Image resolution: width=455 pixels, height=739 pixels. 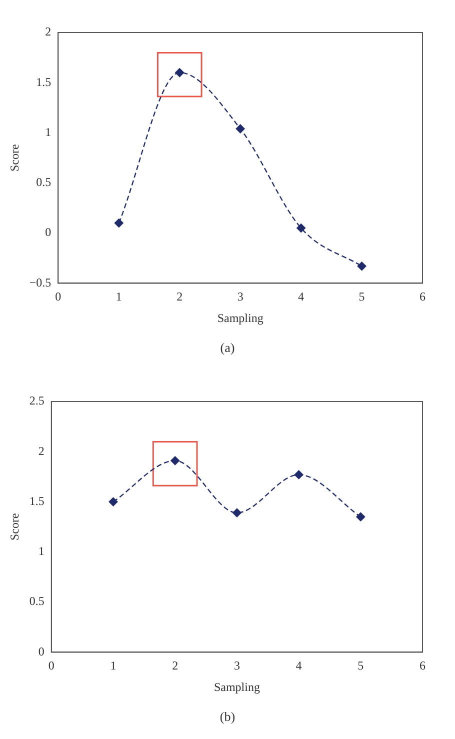 I want to click on y-tick-label: 2.5, so click(x=36, y=401).